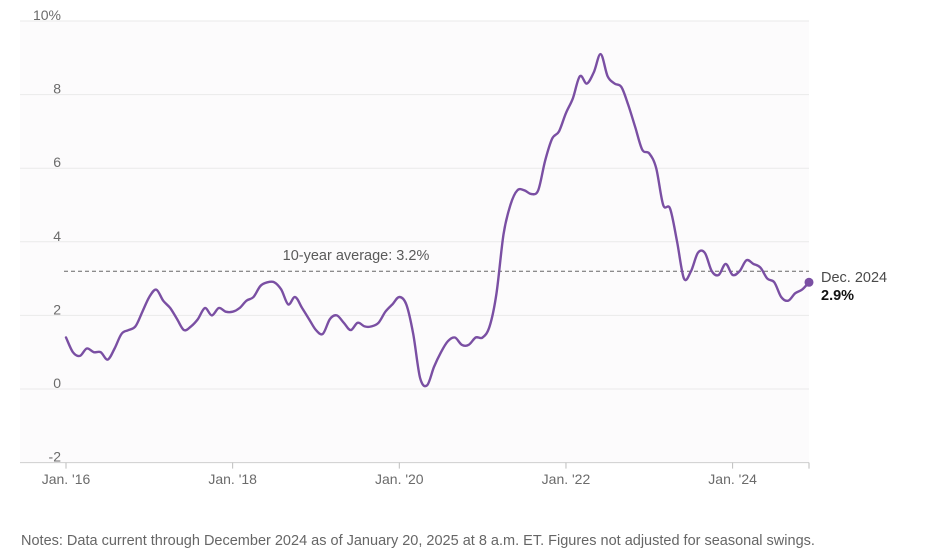  What do you see at coordinates (55, 457) in the screenshot?
I see `y-tick-label: -2` at bounding box center [55, 457].